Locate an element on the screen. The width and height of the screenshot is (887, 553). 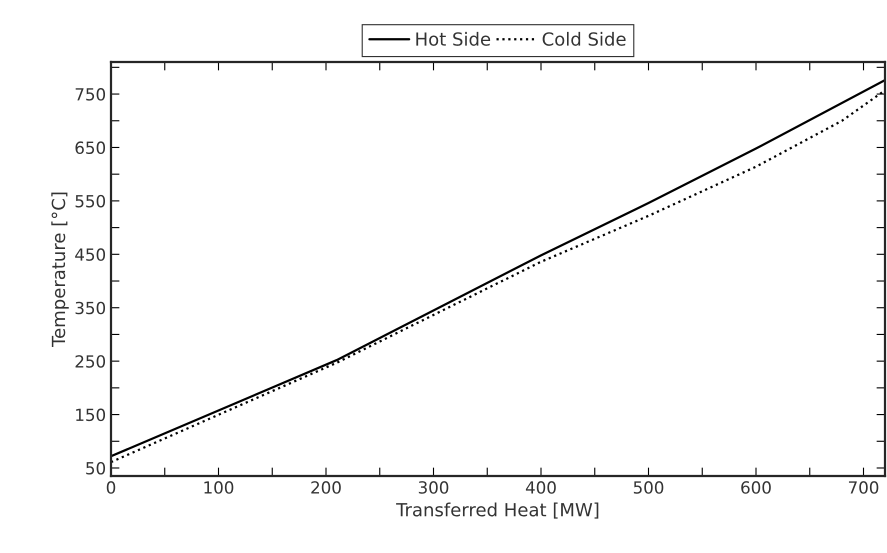
x-tick-label: 300 is located at coordinates (433, 487).